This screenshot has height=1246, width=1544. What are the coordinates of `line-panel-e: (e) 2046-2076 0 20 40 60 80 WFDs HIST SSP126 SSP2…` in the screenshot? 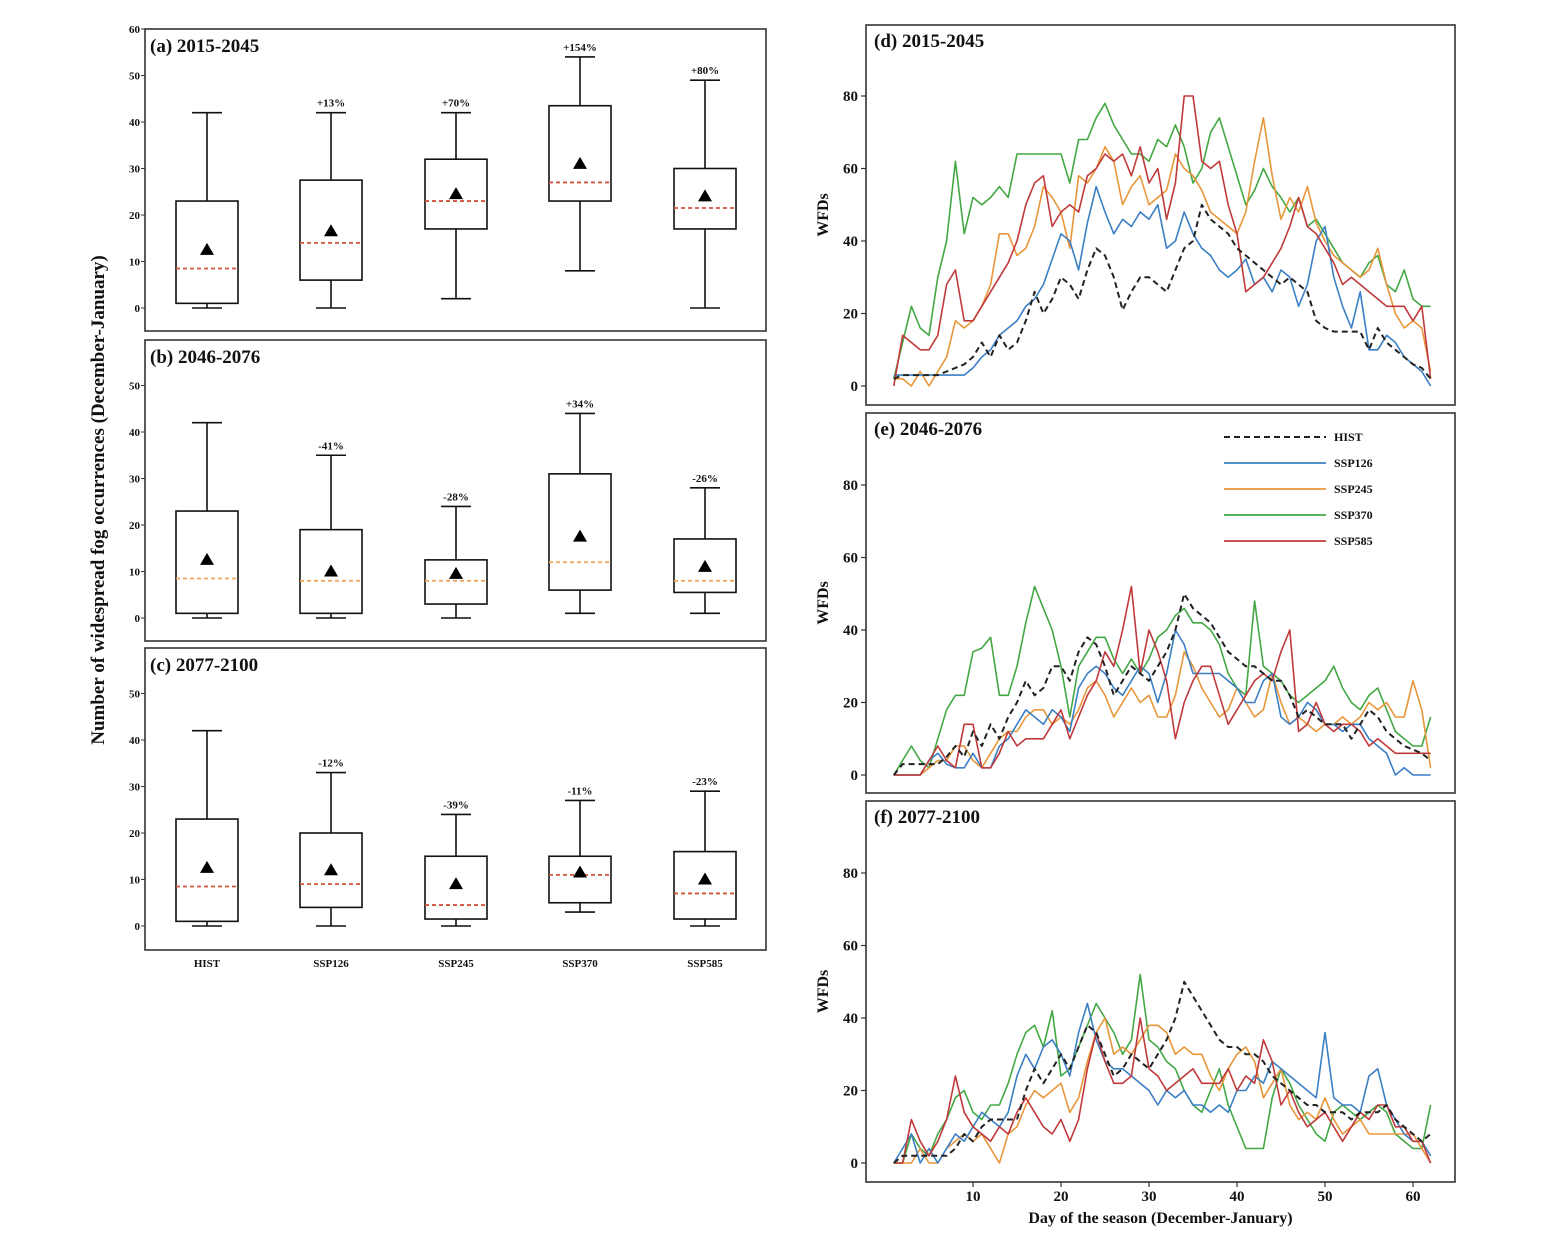 It's located at (1135, 603).